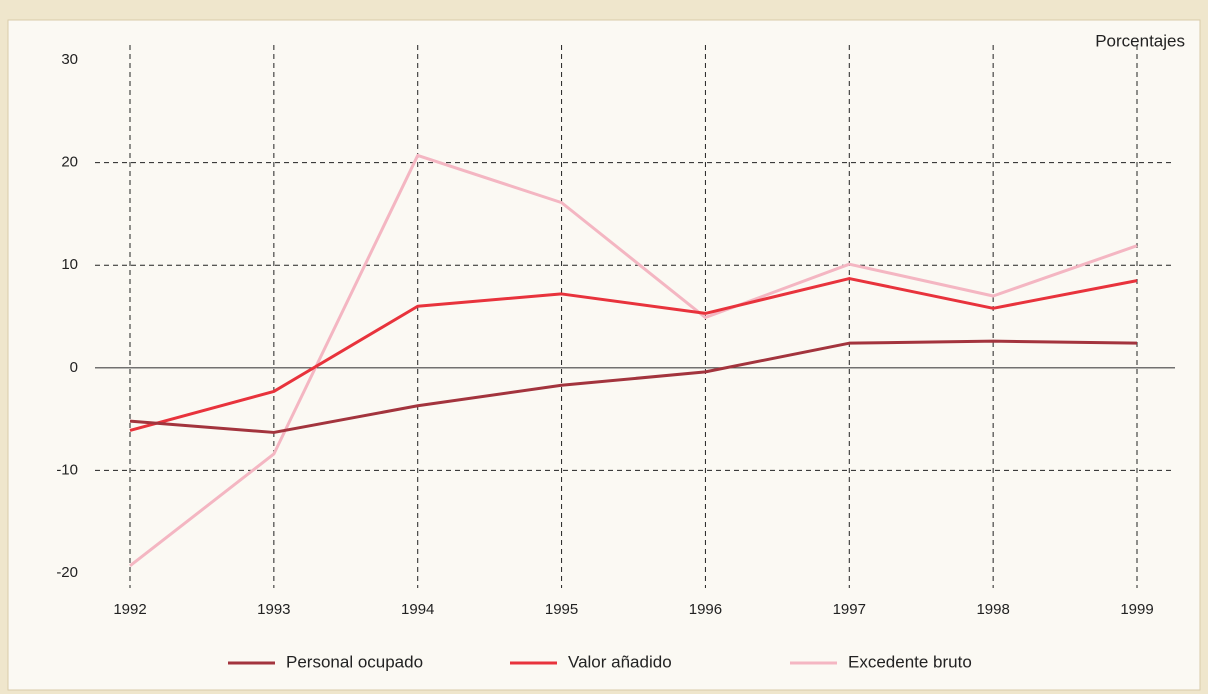 The height and width of the screenshot is (694, 1208). I want to click on x-tick-label: 1992, so click(129, 609).